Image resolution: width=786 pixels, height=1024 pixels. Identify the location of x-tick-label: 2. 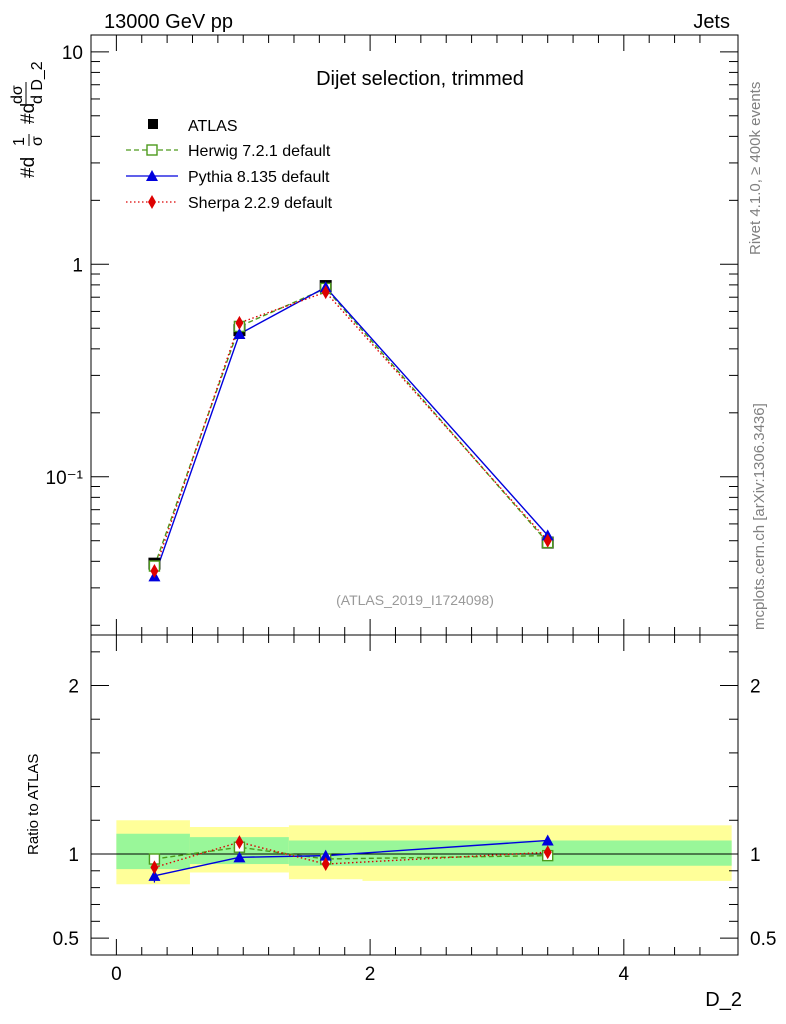
(370, 974).